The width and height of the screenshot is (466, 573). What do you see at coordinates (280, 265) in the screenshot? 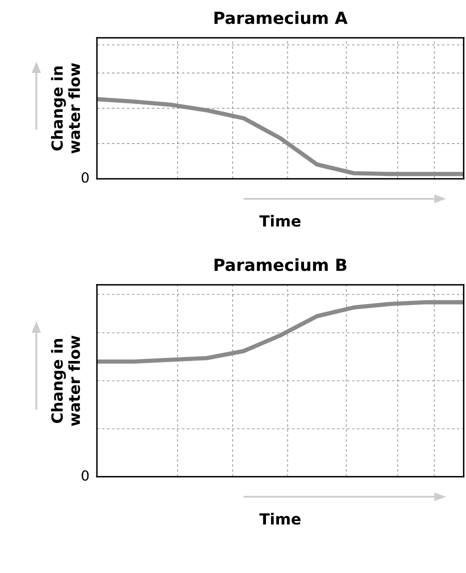
I see `chart-title: Paramecium B` at bounding box center [280, 265].